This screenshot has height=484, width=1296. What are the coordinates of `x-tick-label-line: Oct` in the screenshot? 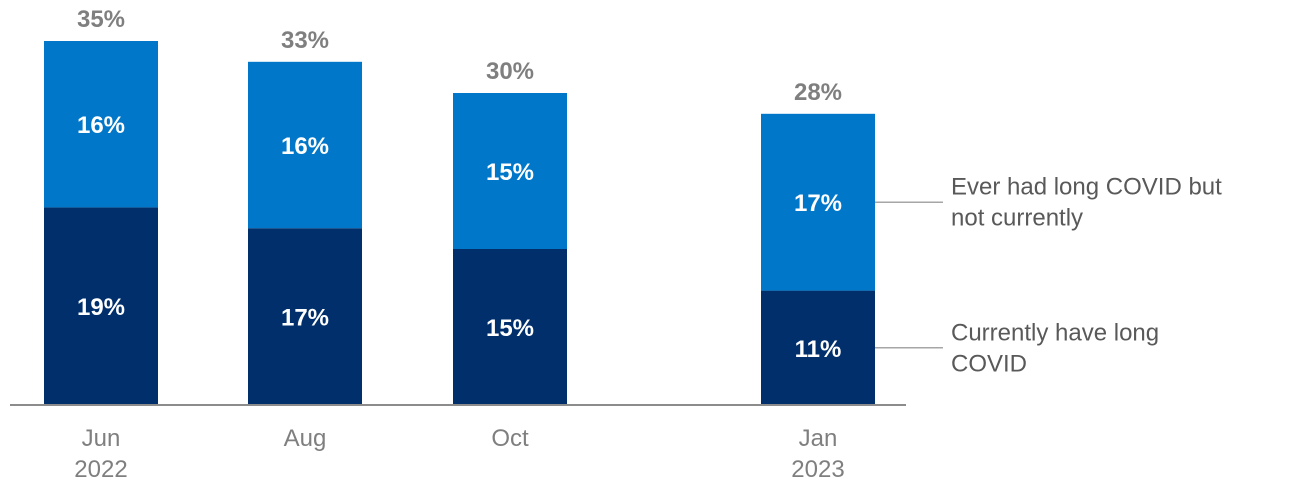 It's located at (510, 438).